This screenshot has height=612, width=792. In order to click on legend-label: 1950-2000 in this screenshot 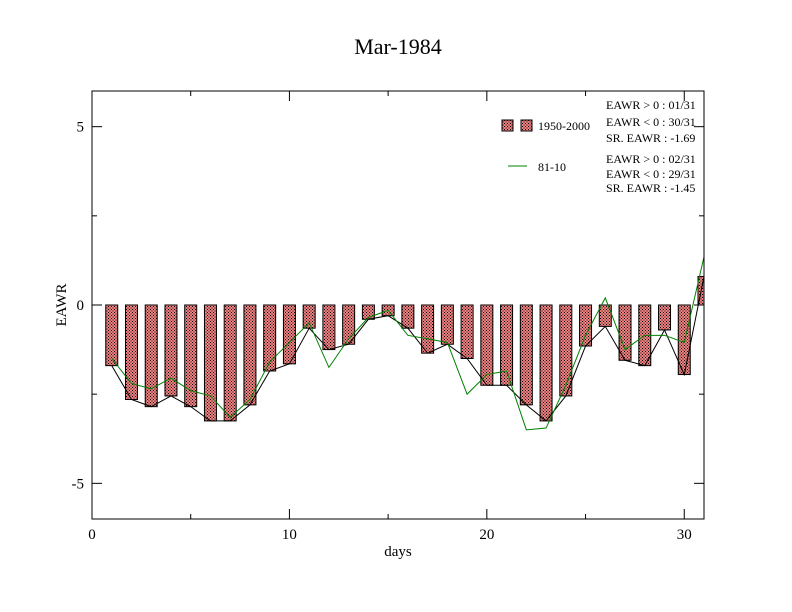, I will do `click(564, 126)`.